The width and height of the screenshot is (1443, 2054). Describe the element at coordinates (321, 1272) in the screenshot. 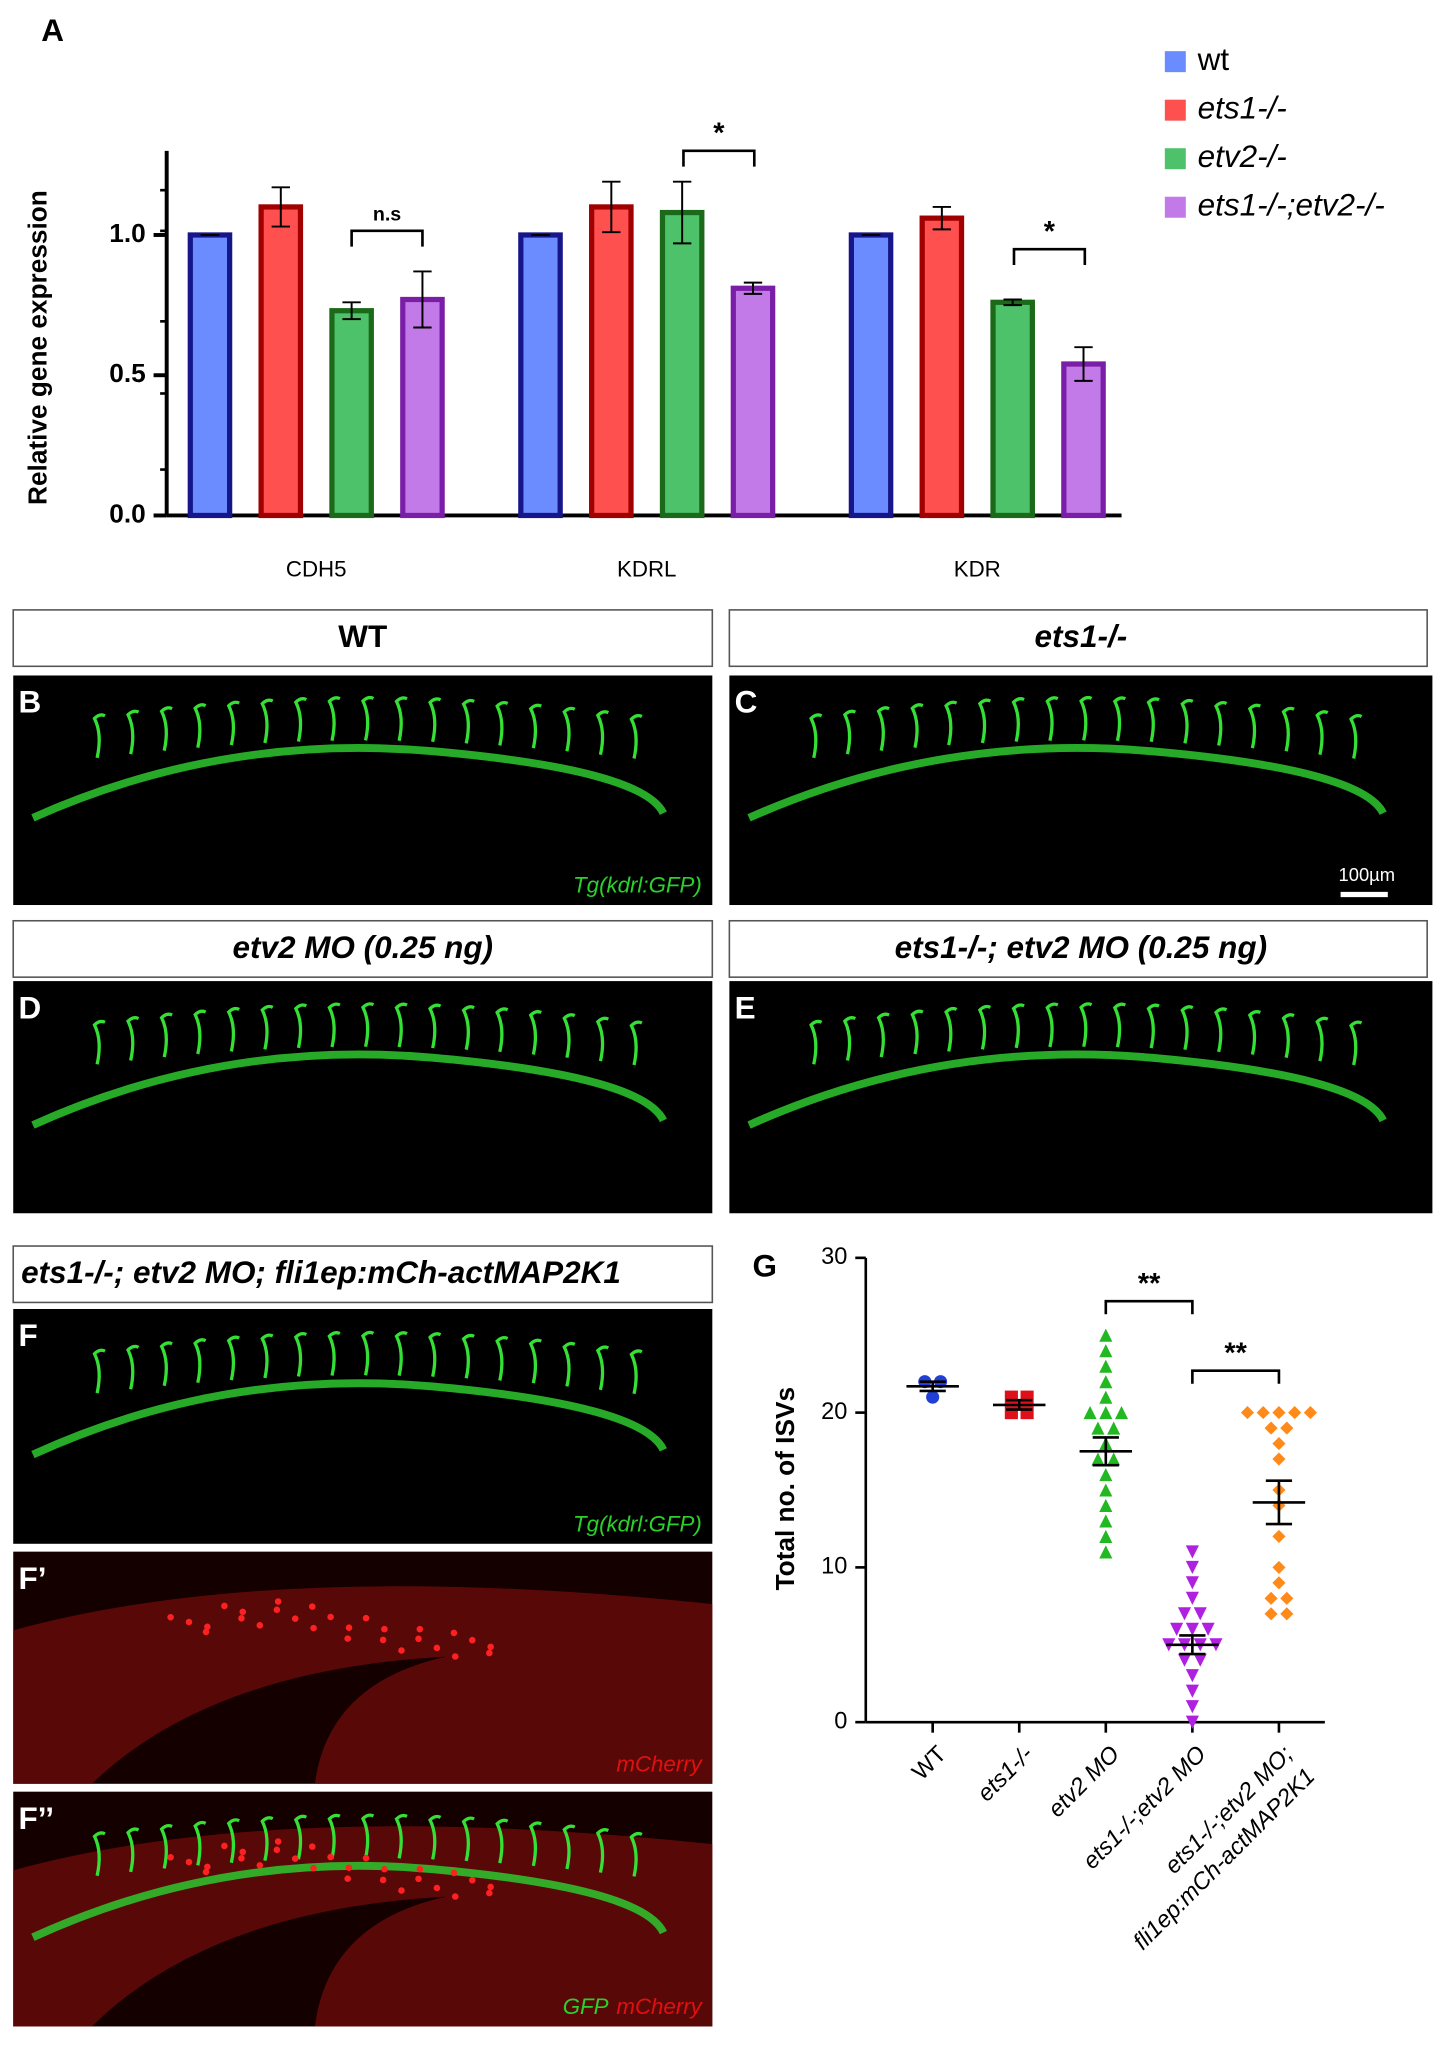

I see `panel-header: ets1-/-; etv2 MO; fli1ep:mCh-actMAP2K1` at that location.